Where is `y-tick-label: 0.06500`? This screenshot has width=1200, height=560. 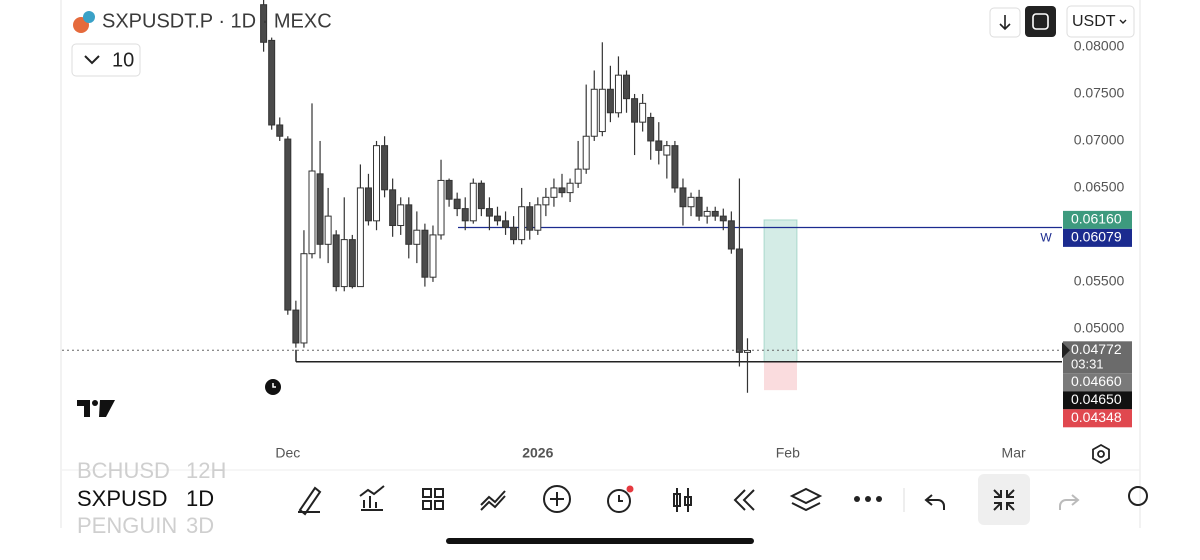
y-tick-label: 0.06500 is located at coordinates (1099, 187).